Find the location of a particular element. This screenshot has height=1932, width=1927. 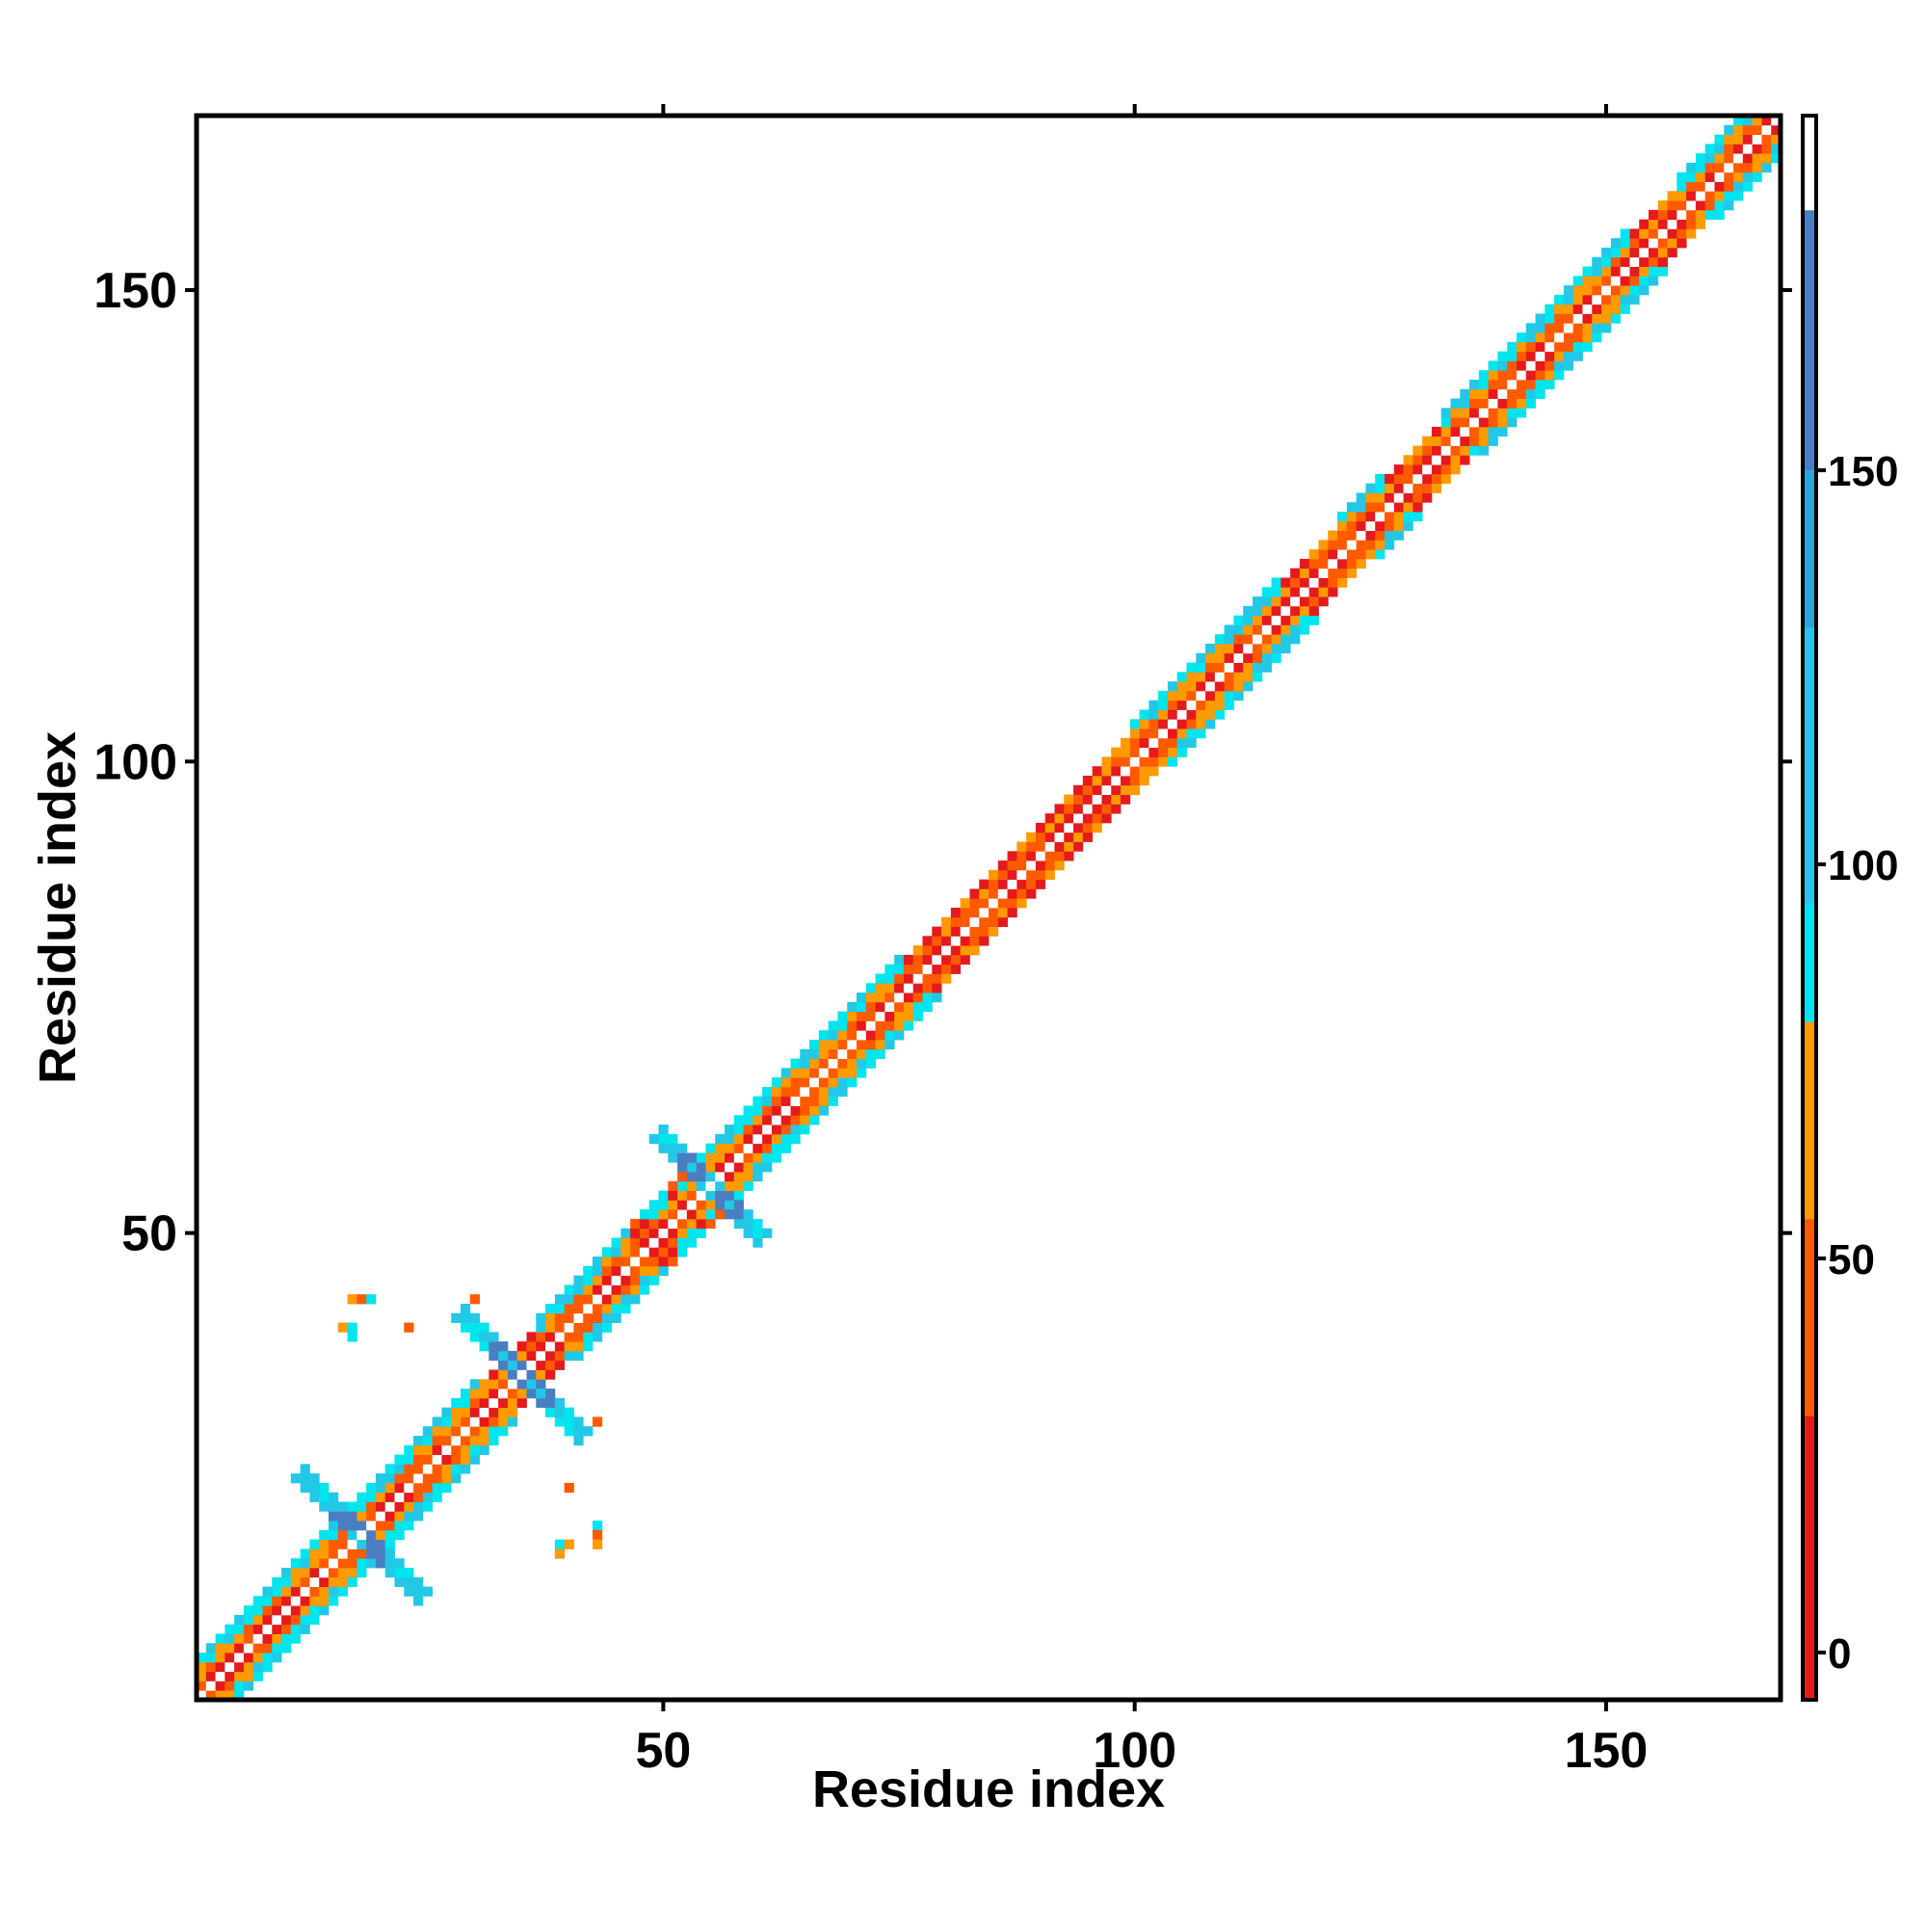

colorbar-band is located at coordinates (1809, 549).